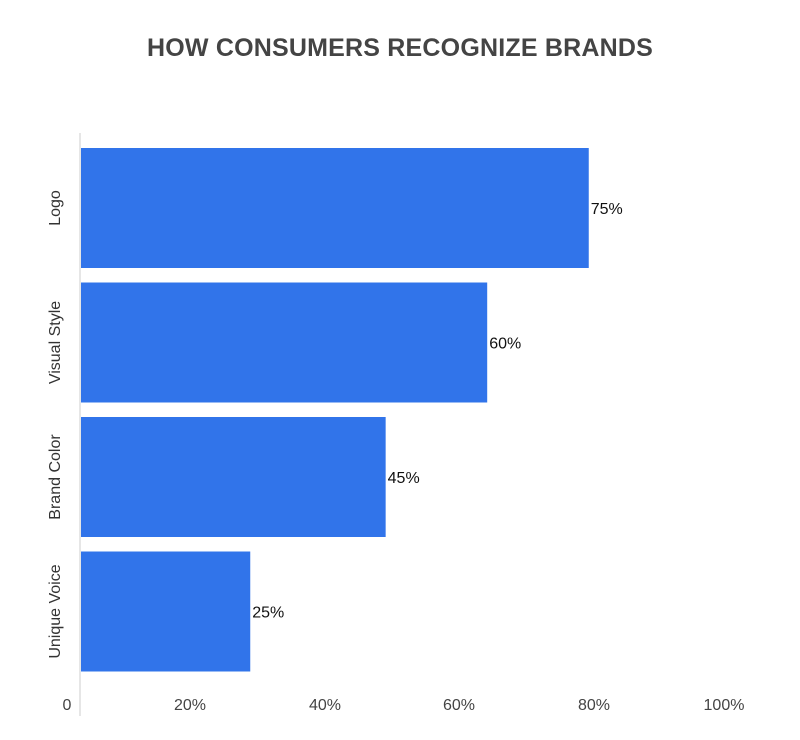 The height and width of the screenshot is (740, 800). I want to click on category-label: Brand Color, so click(55, 477).